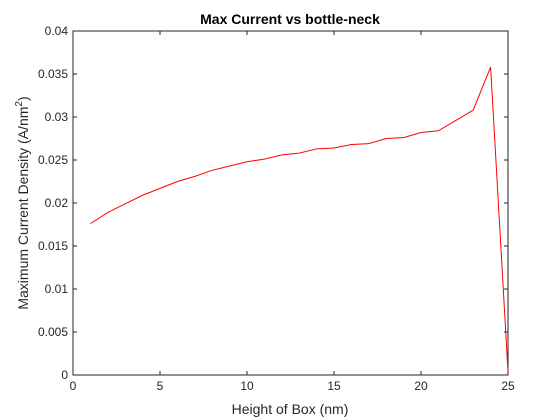 The image size is (560, 420). I want to click on x-tick-label: 0, so click(73, 386).